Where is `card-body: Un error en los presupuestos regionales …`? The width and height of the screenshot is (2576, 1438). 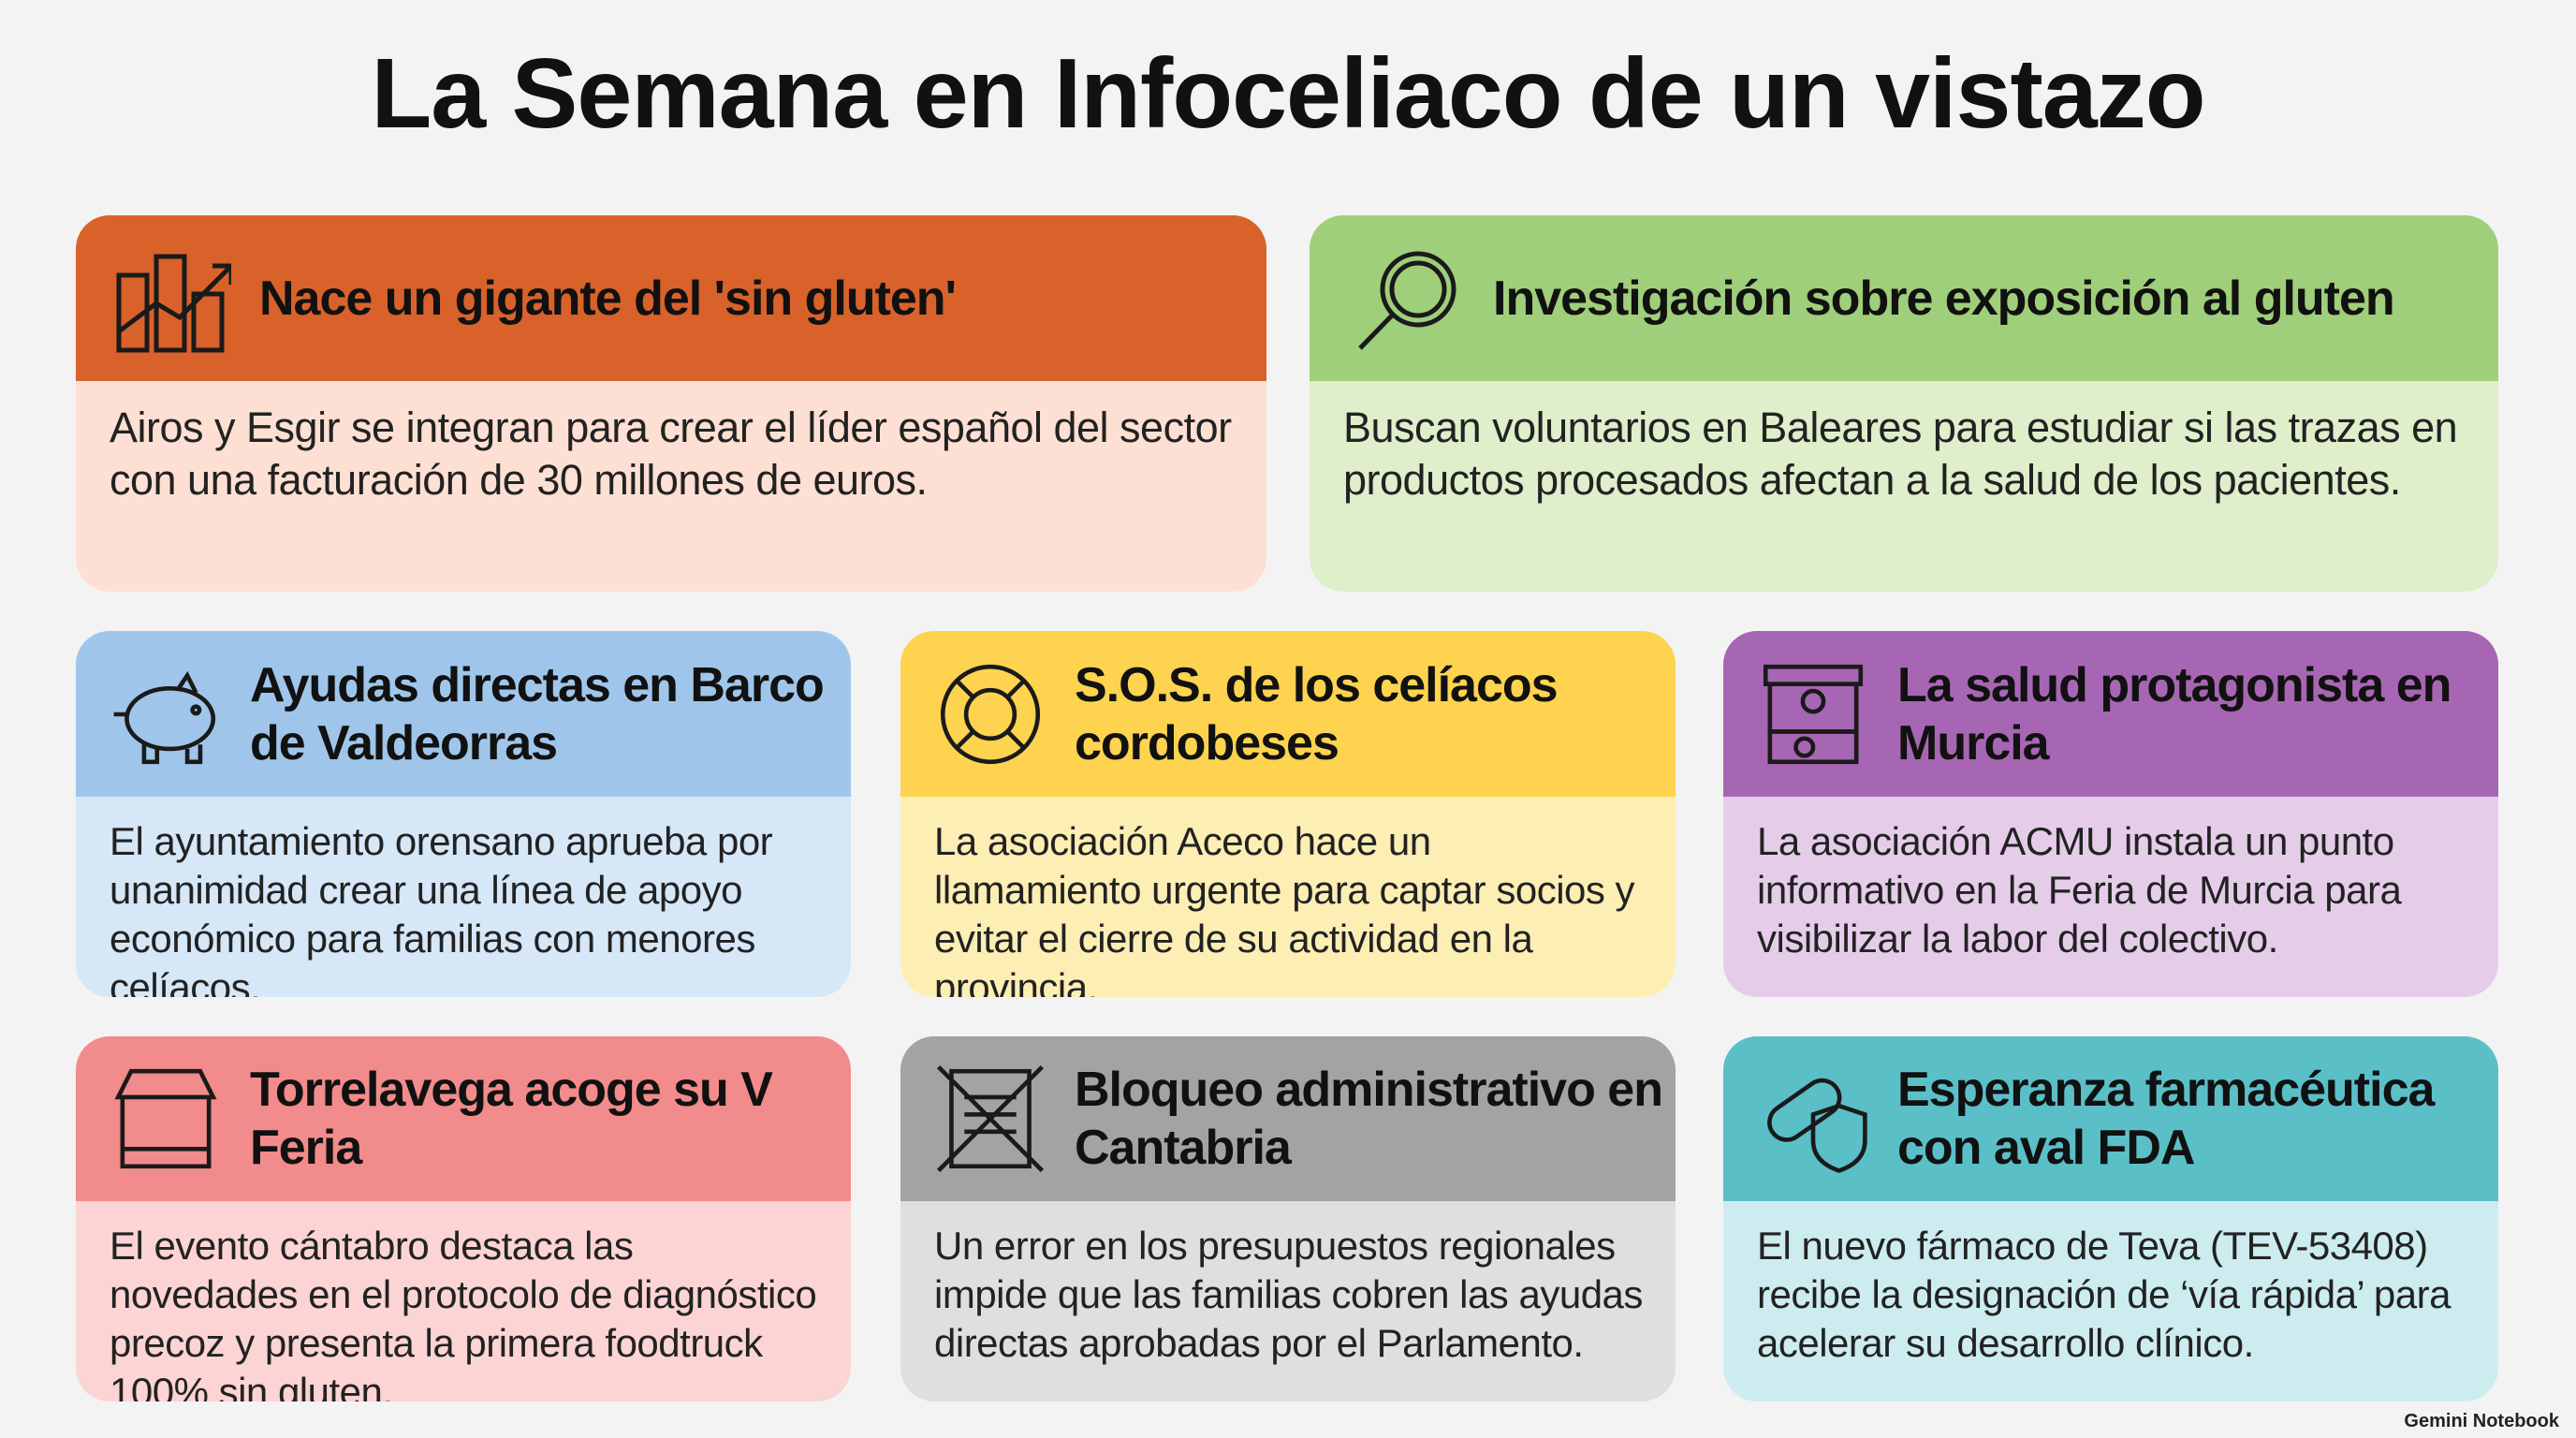
card-body: Un error en los presupuestos regionales … is located at coordinates (1288, 1294).